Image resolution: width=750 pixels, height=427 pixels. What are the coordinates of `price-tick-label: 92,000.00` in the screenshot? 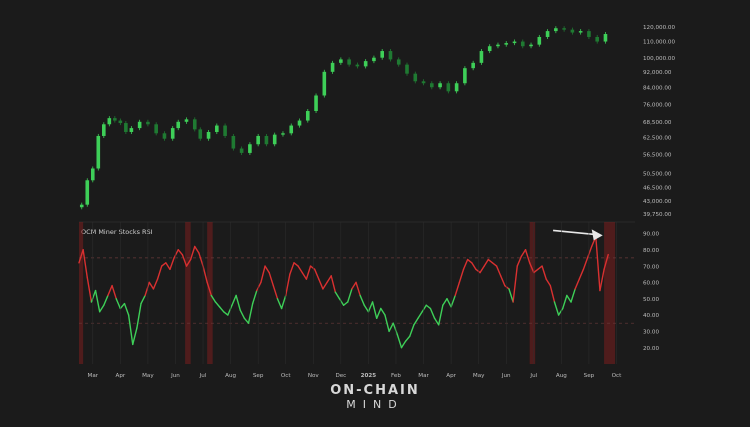 It's located at (657, 73).